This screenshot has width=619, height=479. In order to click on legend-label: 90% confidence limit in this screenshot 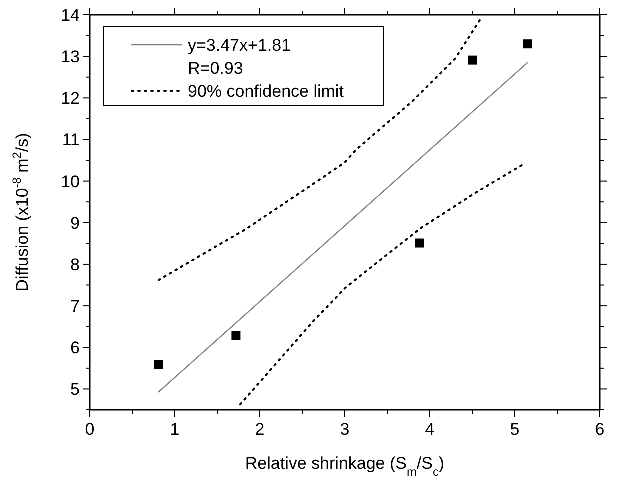, I will do `click(266, 91)`.